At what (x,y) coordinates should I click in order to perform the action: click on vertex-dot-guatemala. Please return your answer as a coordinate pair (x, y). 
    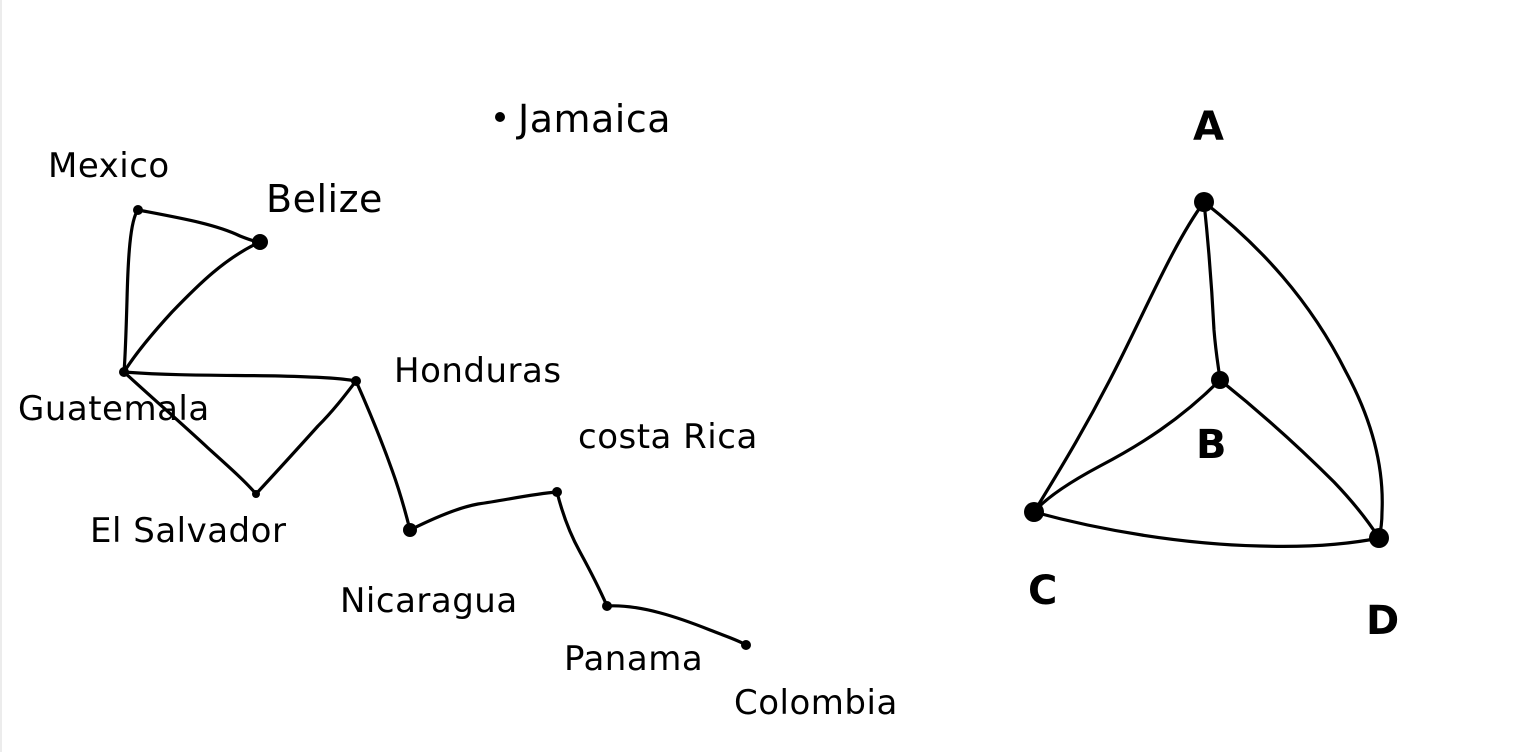
    Looking at the image, I should click on (124, 372).